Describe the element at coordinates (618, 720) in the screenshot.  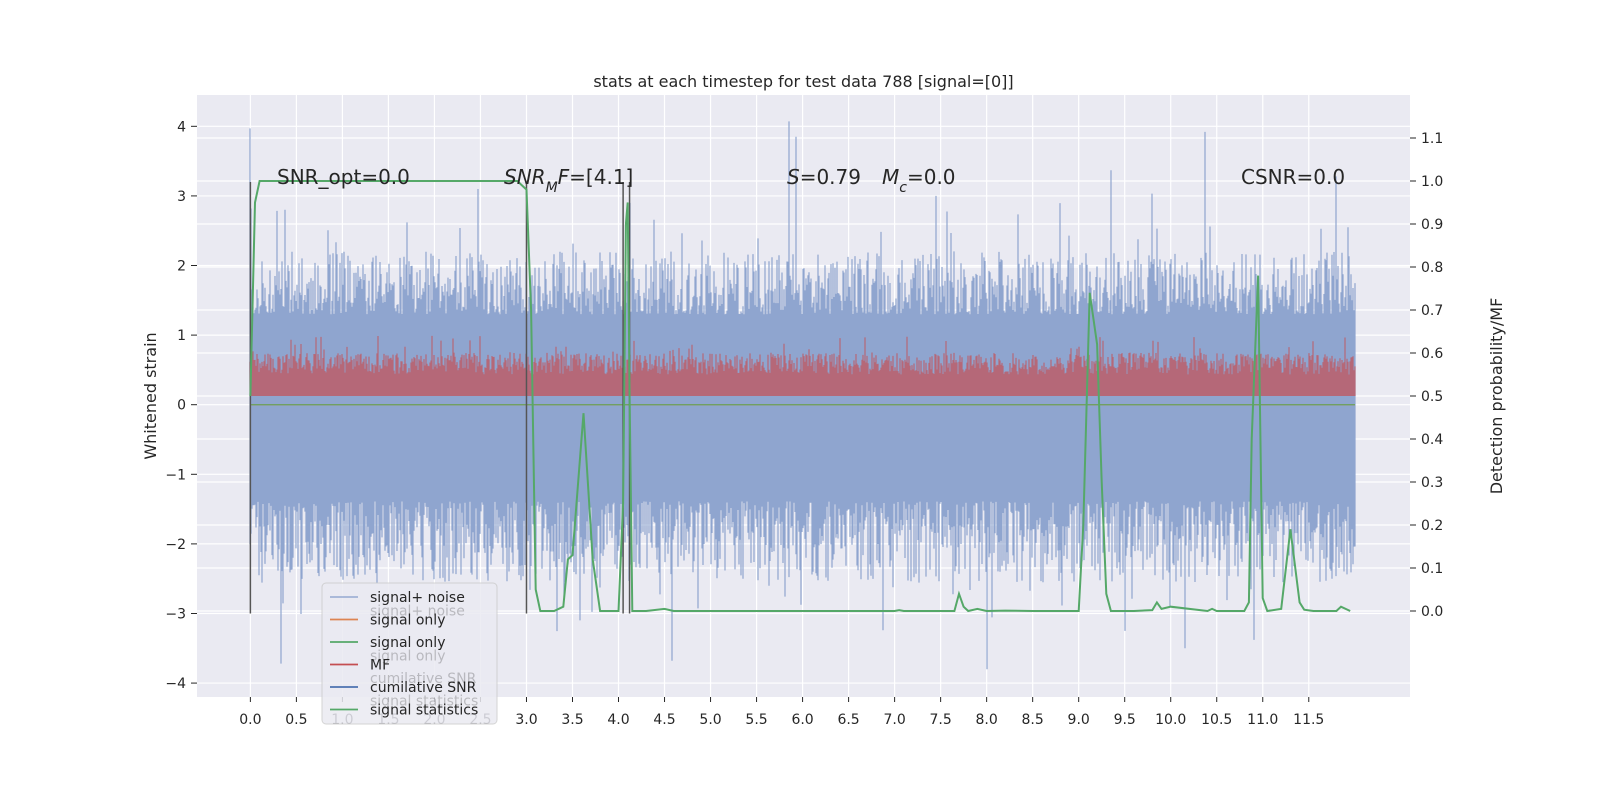
I see `x-tick-label: 4.0` at that location.